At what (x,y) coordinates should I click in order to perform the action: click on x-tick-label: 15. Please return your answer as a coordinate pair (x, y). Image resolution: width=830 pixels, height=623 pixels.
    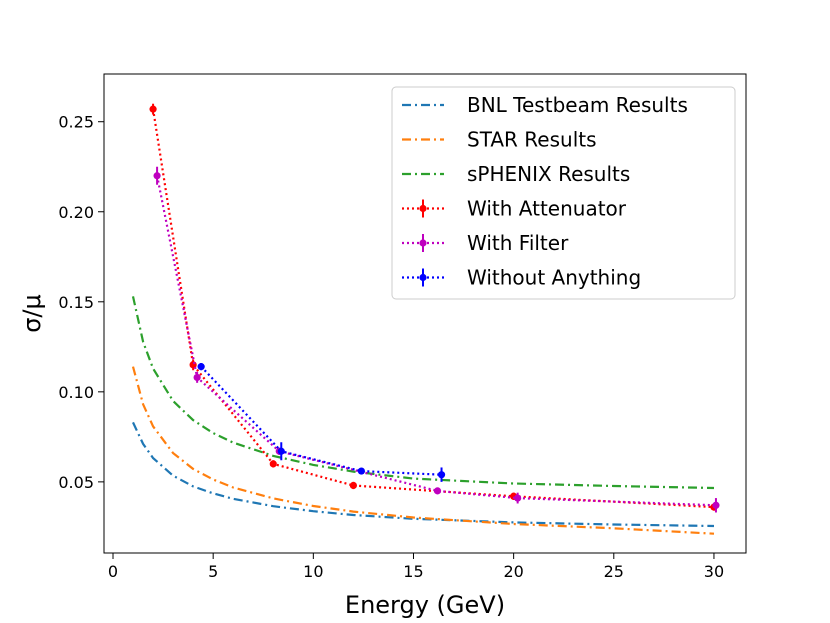
    Looking at the image, I should click on (413, 571).